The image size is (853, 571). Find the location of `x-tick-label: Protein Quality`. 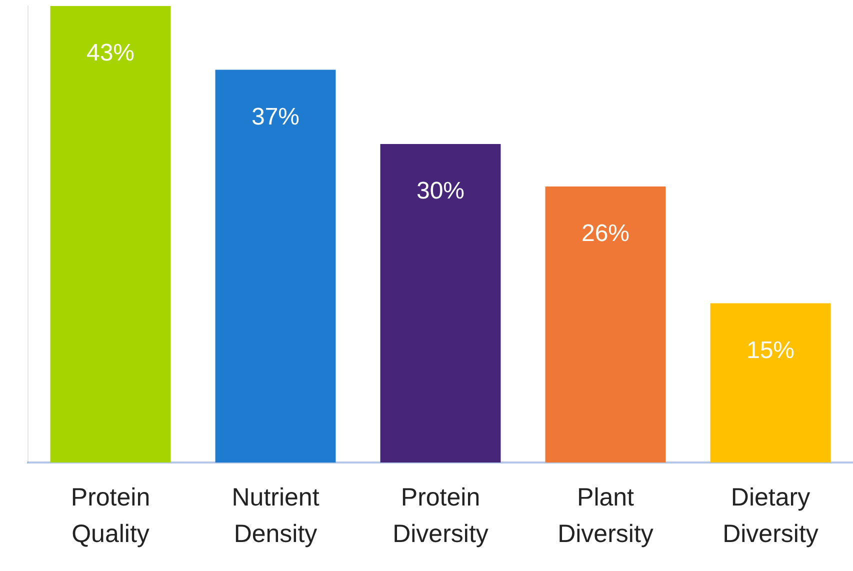

x-tick-label: Protein Quality is located at coordinates (110, 516).